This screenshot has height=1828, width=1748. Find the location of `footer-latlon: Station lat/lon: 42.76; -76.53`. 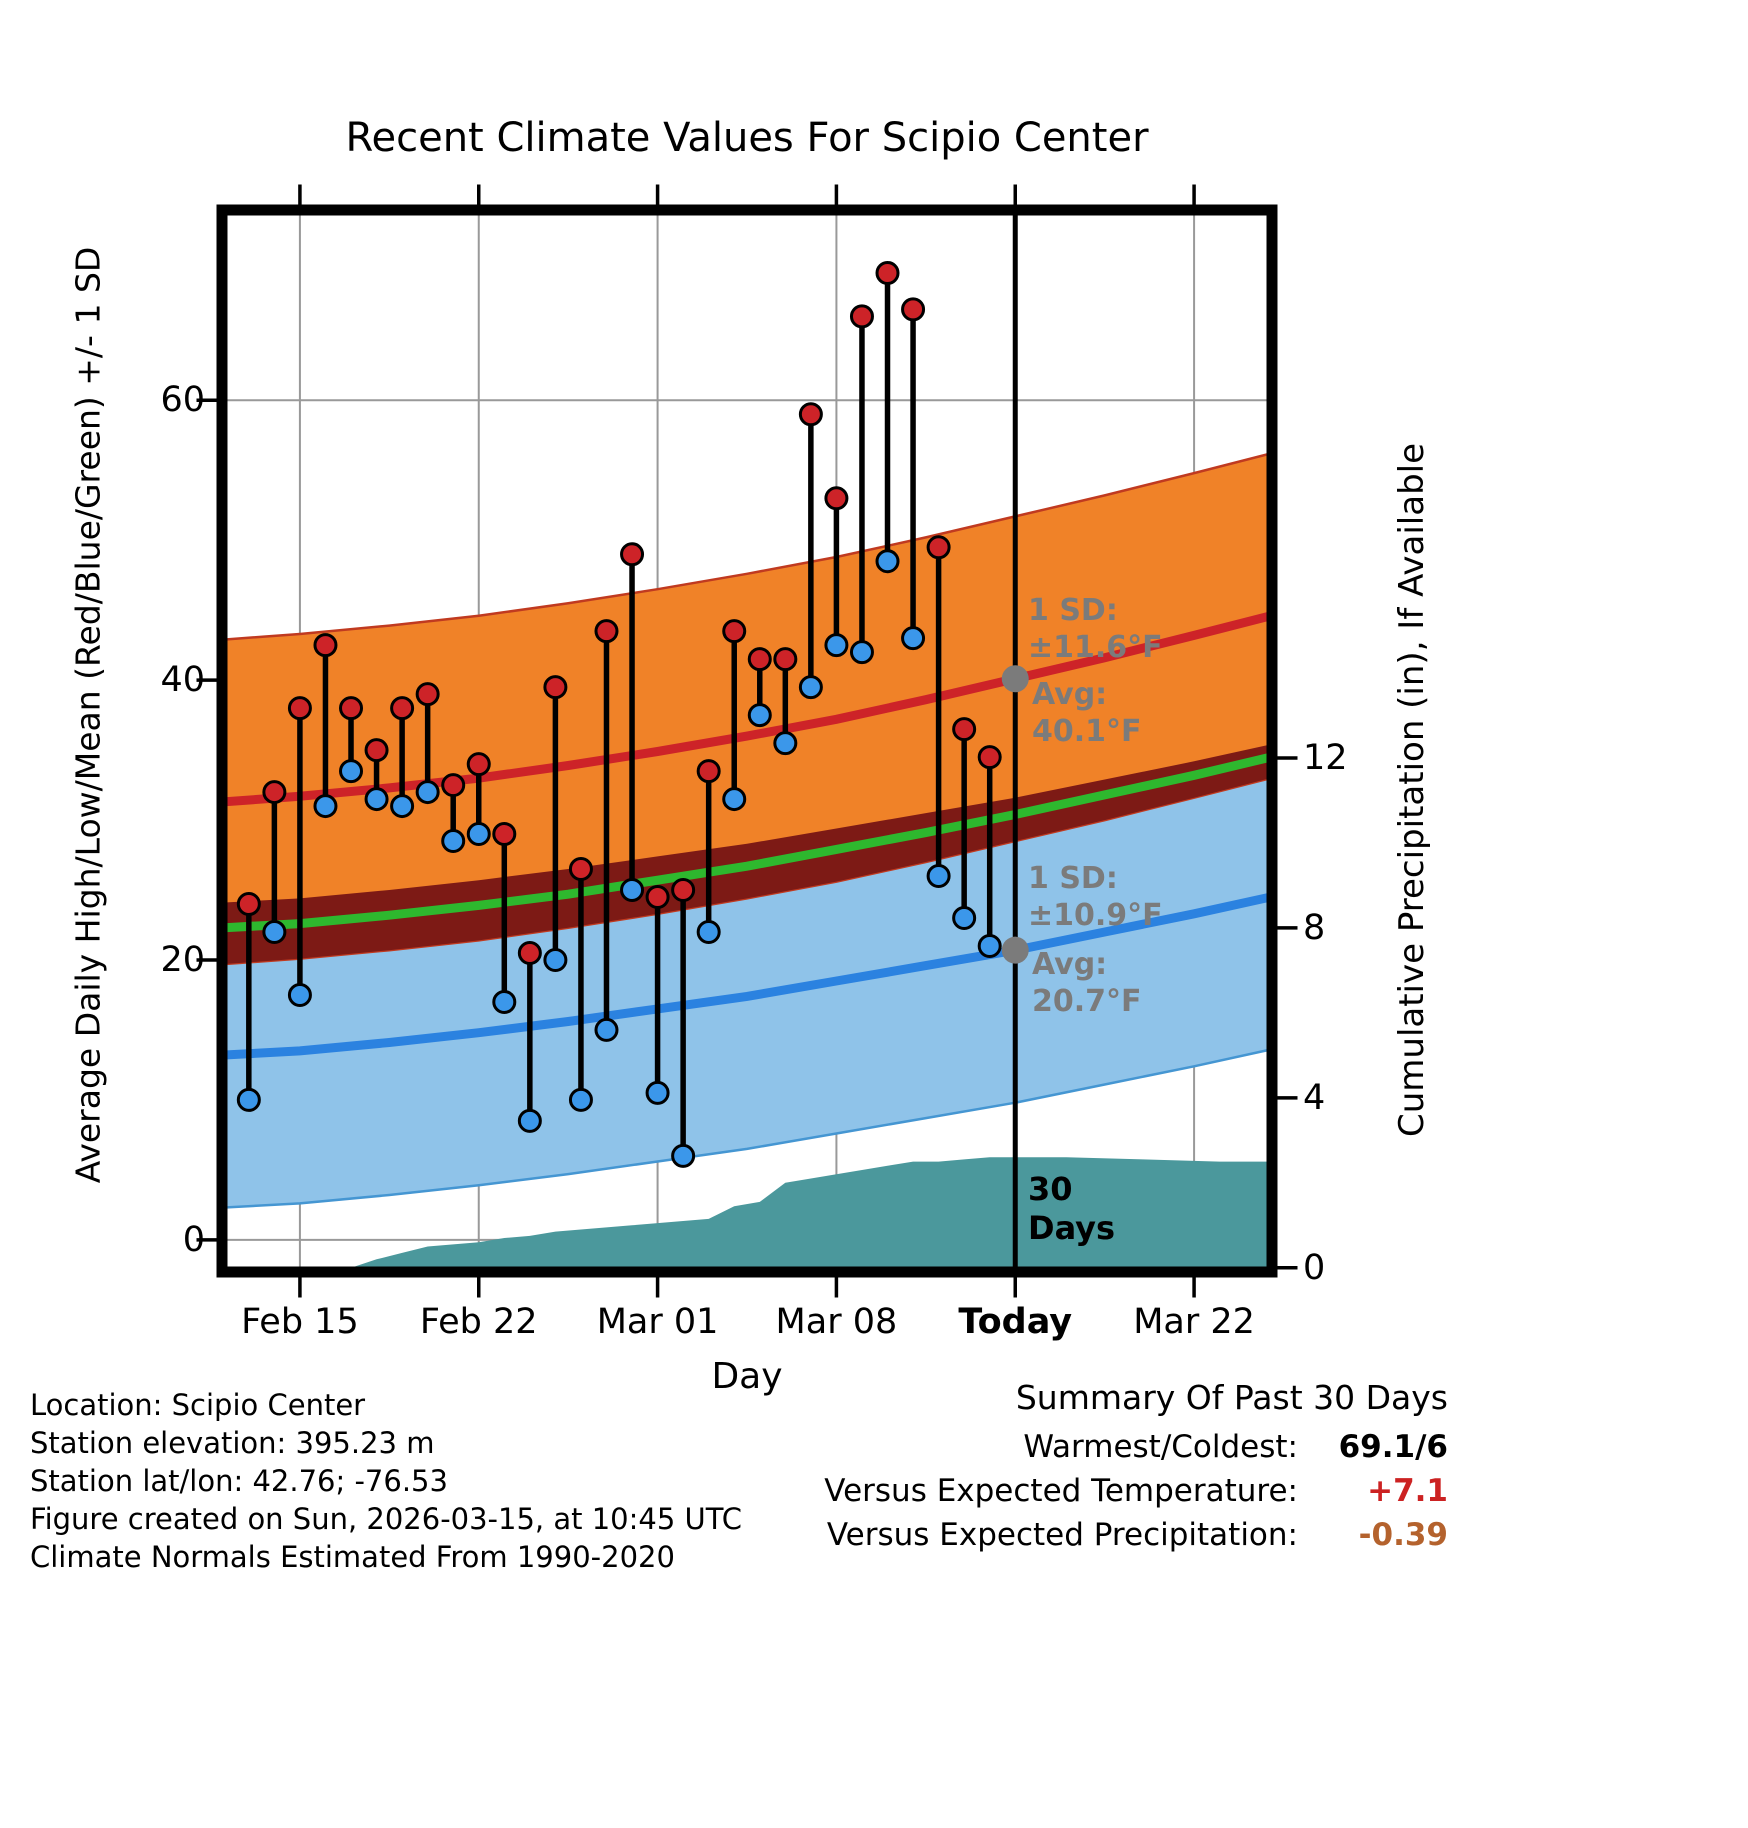

footer-latlon: Station lat/lon: 42.76; -76.53 is located at coordinates (239, 1481).